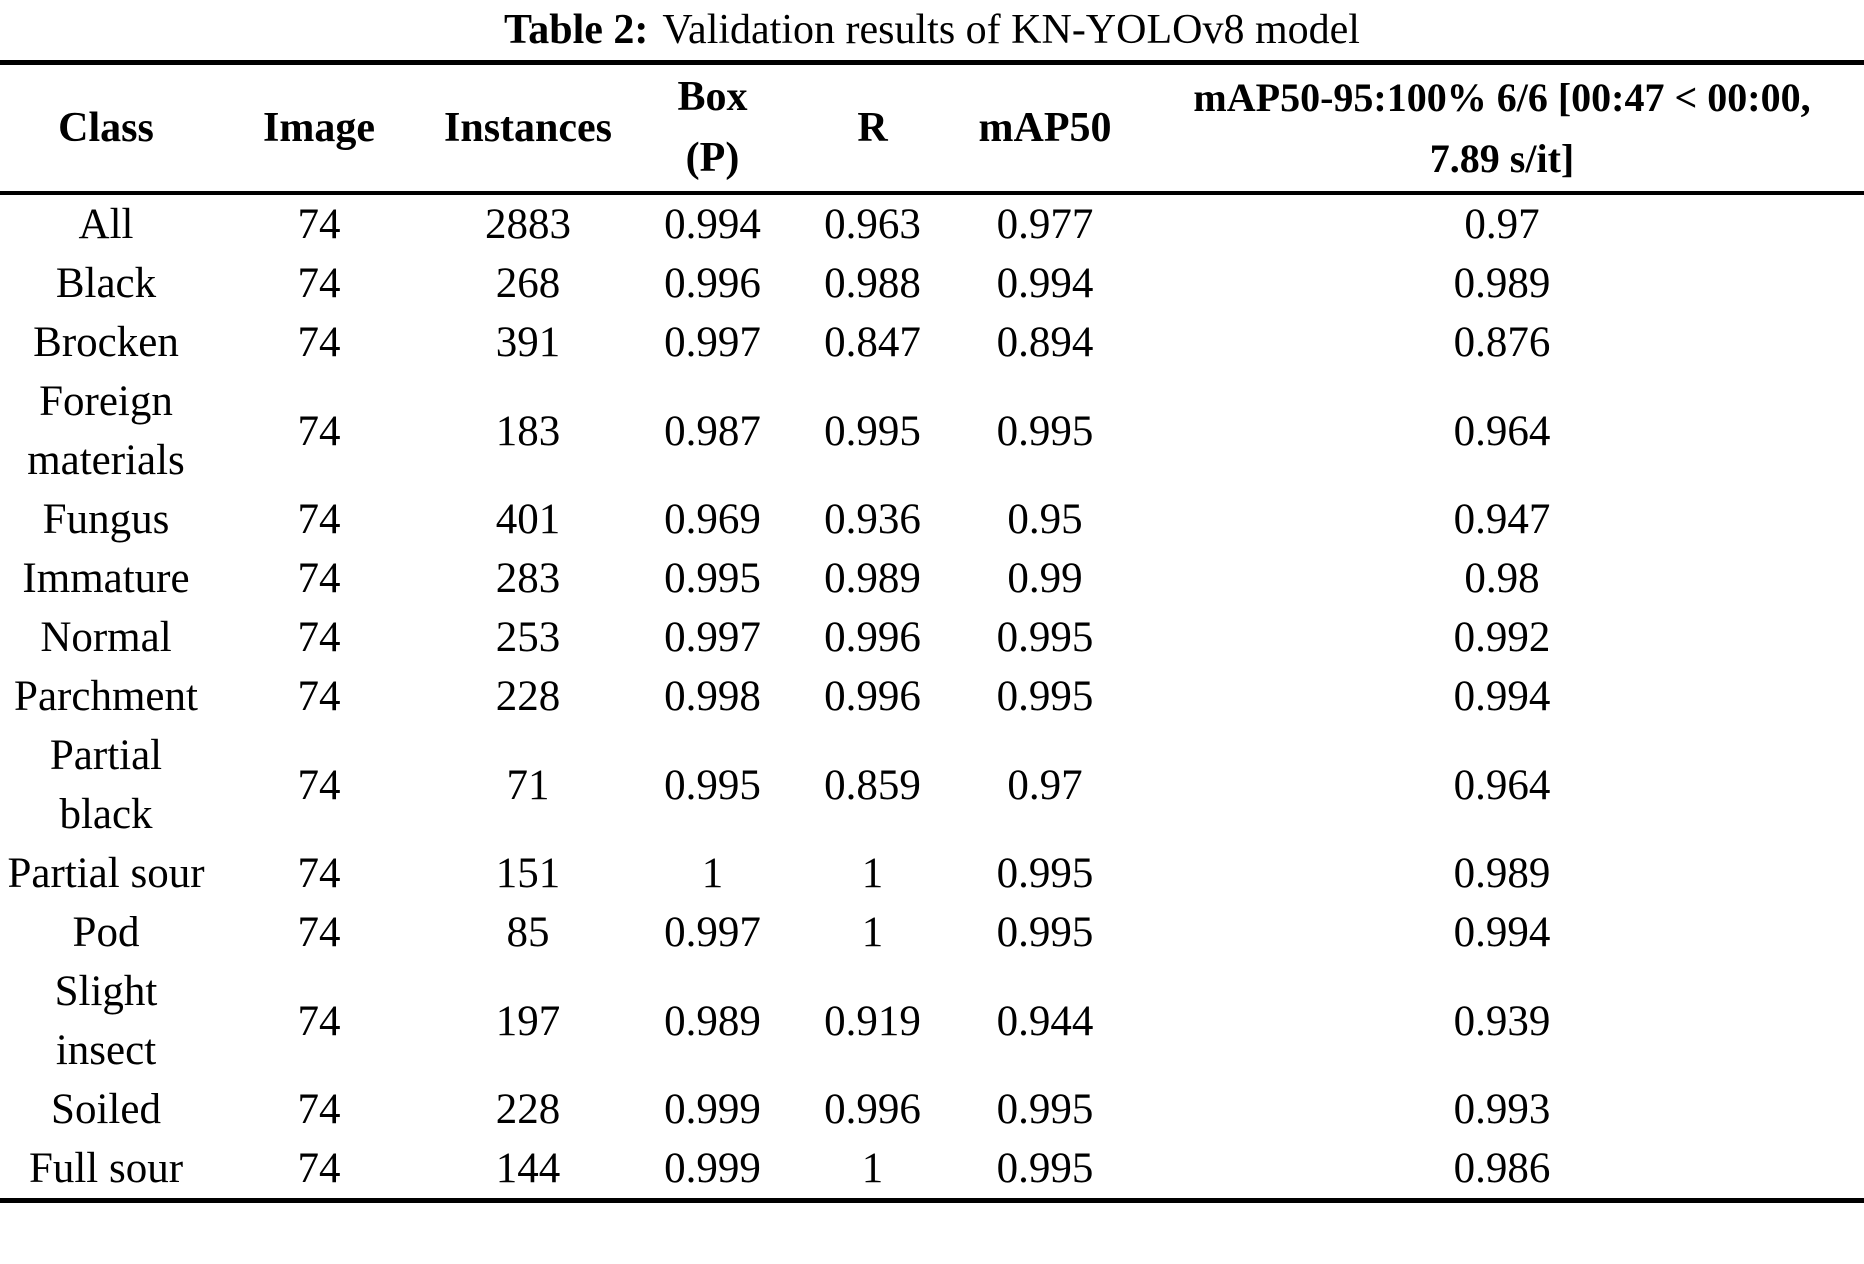 The width and height of the screenshot is (1864, 1264). I want to click on table-row: Partial sour 74 151 1 1 0.995 0.989, so click(932, 873).